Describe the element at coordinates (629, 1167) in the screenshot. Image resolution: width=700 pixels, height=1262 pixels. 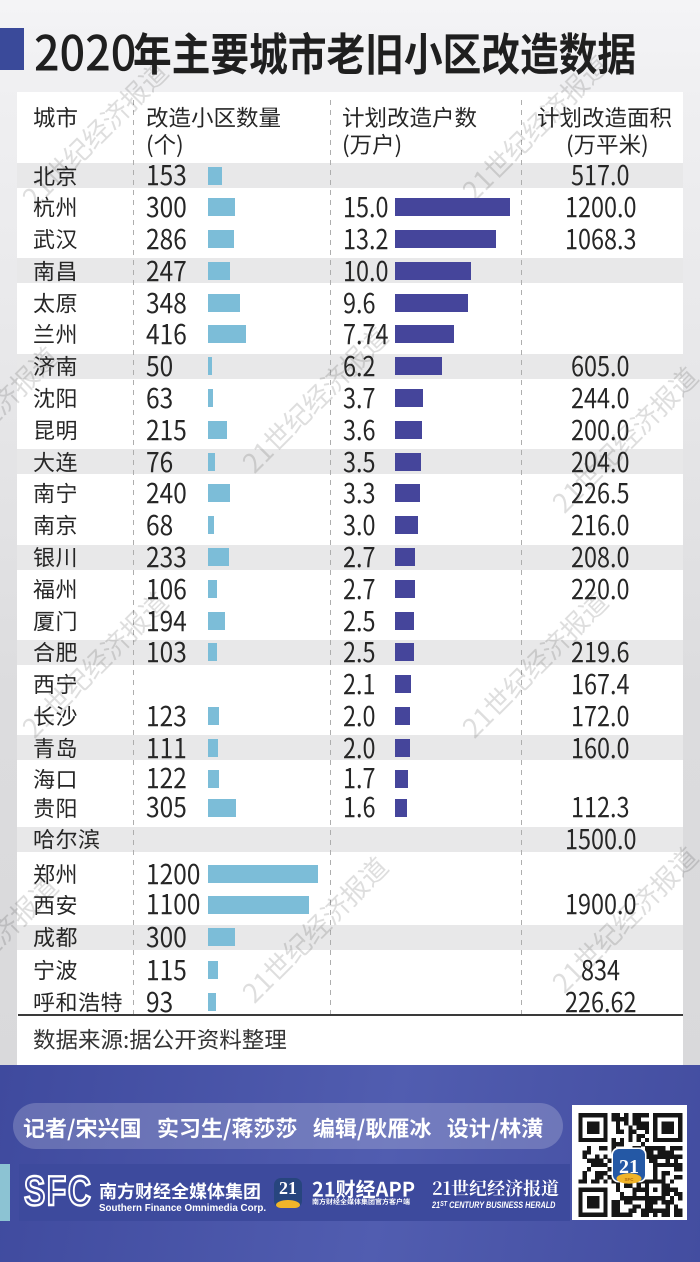
I see `svg-text: 21` at that location.